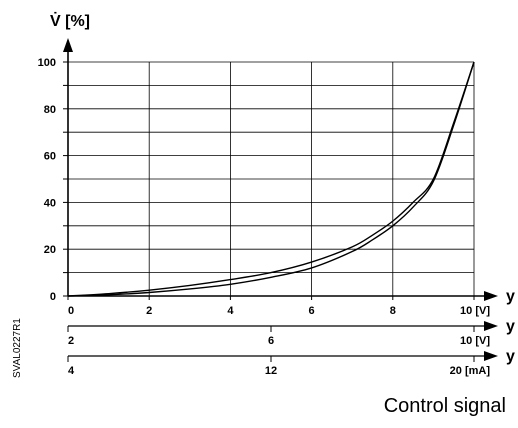 The image size is (518, 428). Describe the element at coordinates (50, 203) in the screenshot. I see `y-tick-label: 40` at that location.